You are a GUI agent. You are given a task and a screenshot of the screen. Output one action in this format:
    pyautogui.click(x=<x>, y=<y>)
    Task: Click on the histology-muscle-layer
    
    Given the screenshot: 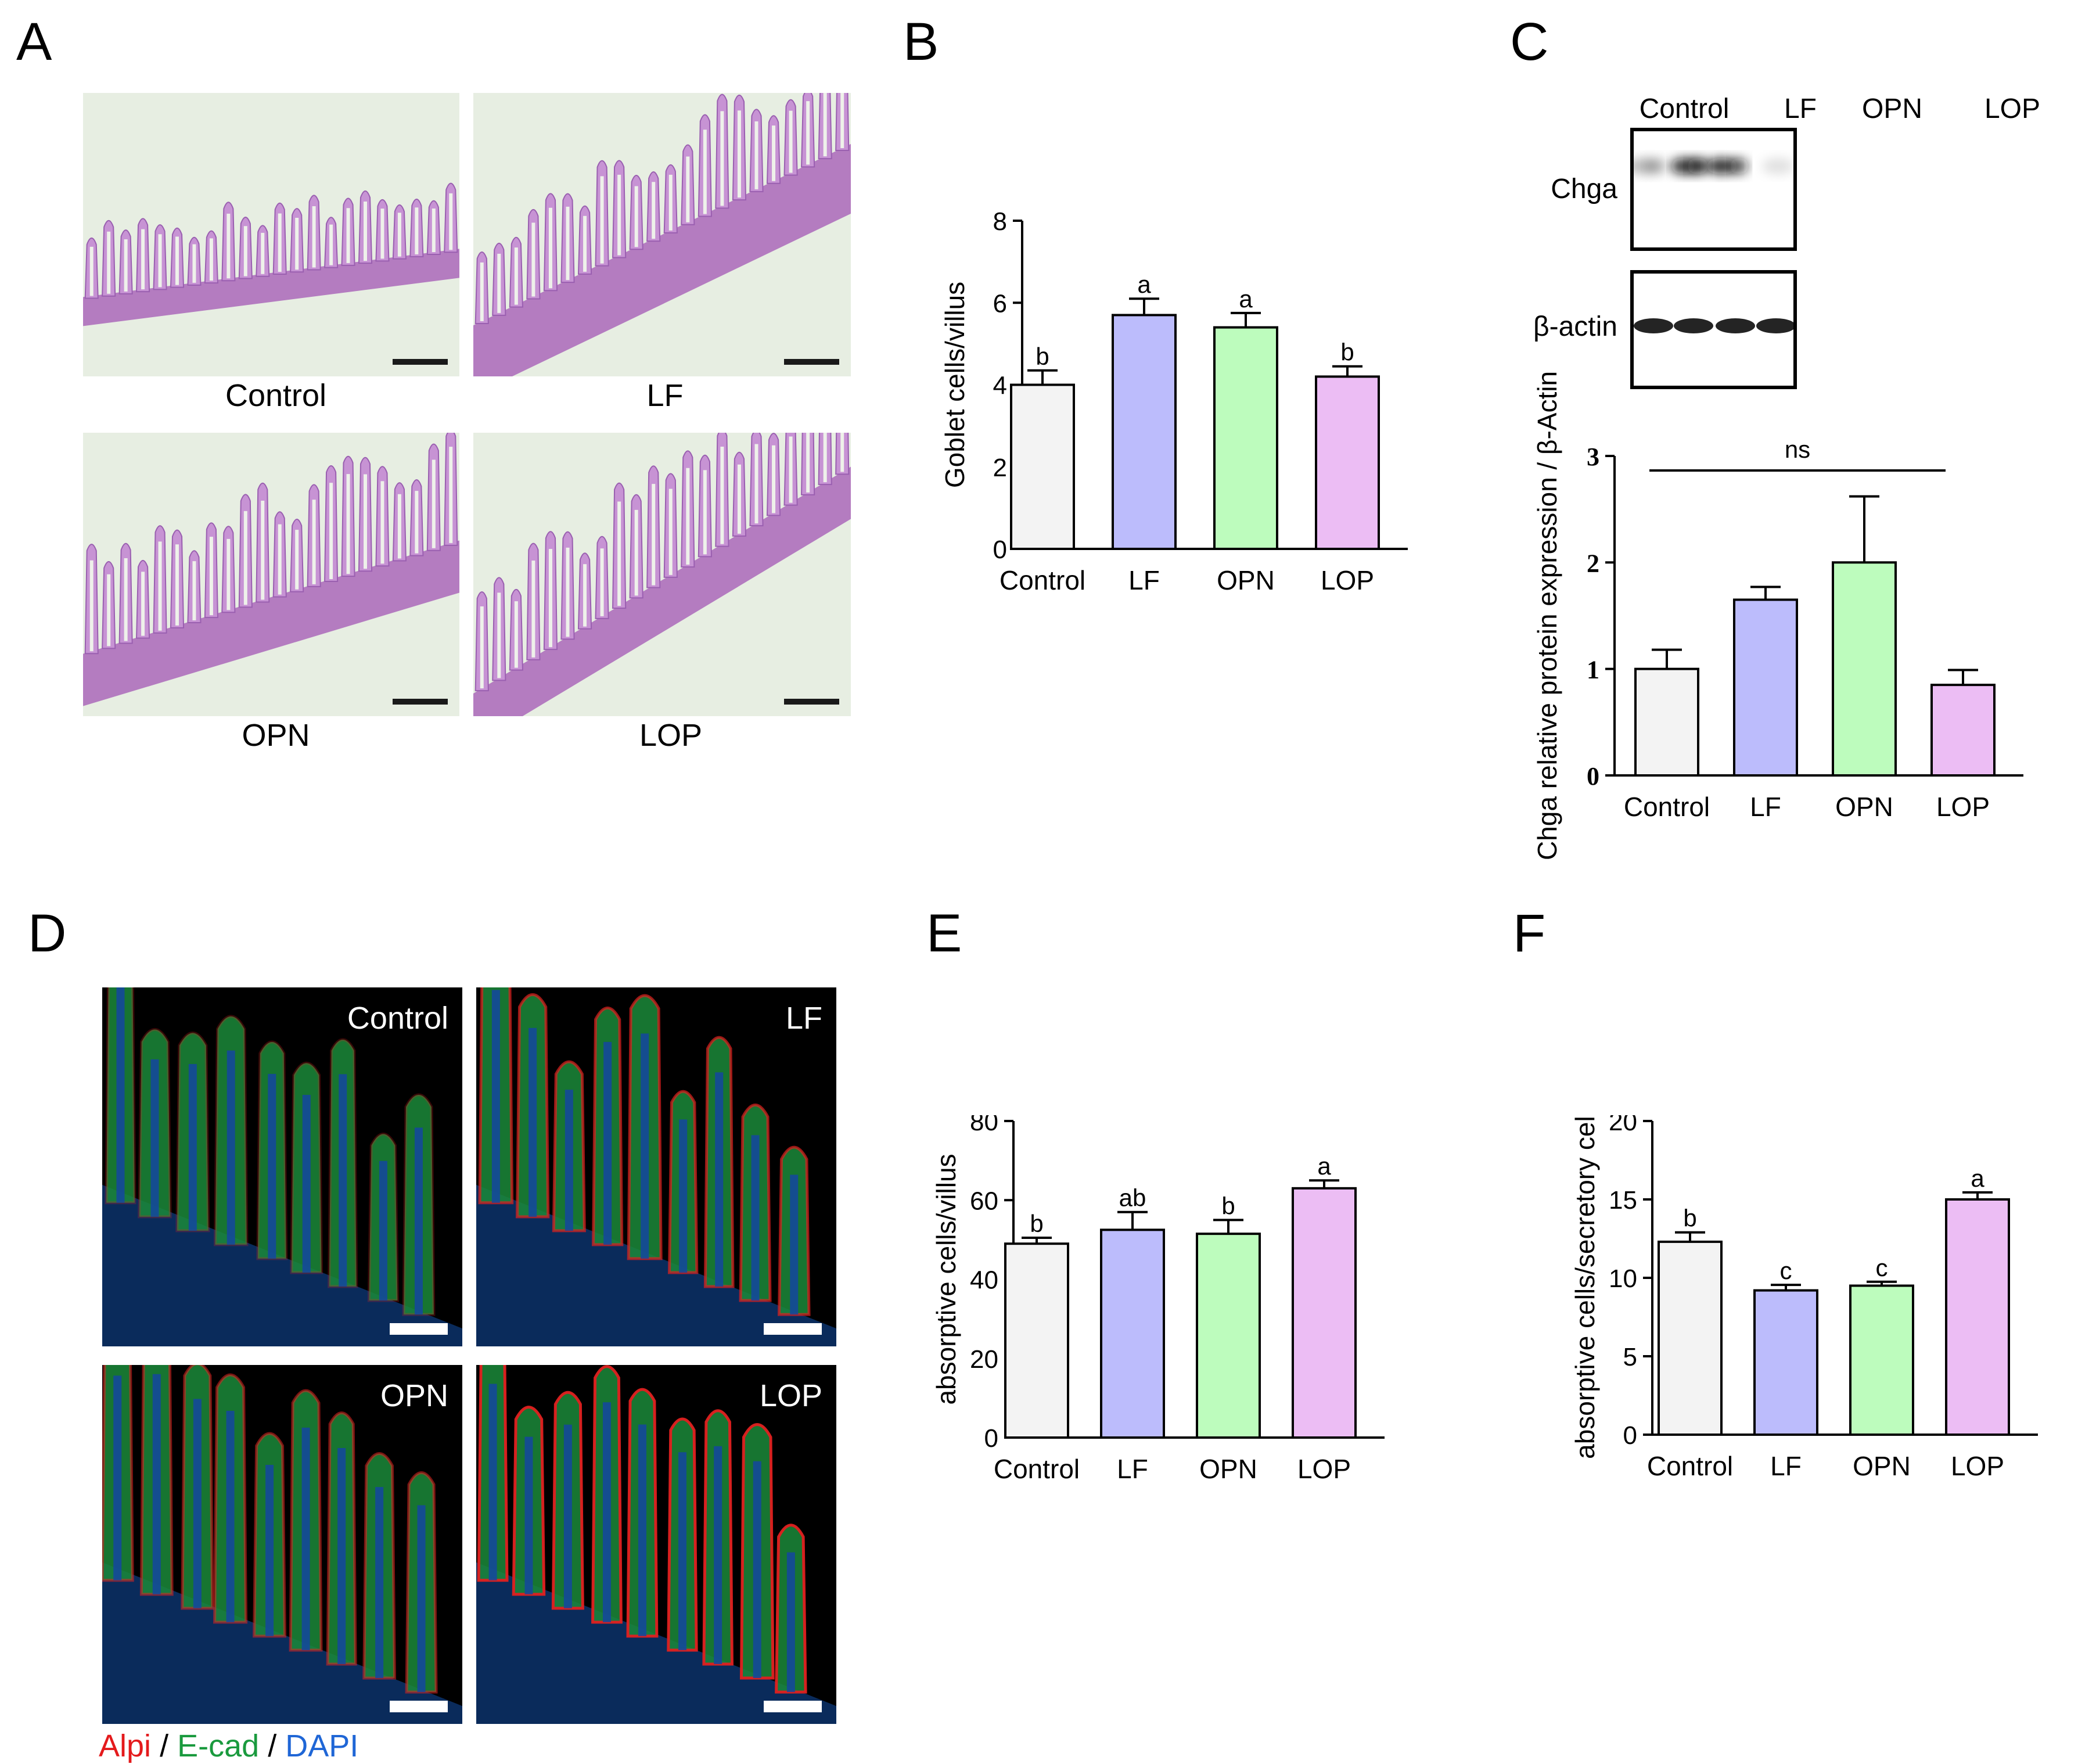 What is the action you would take?
    pyautogui.click(x=662, y=591)
    